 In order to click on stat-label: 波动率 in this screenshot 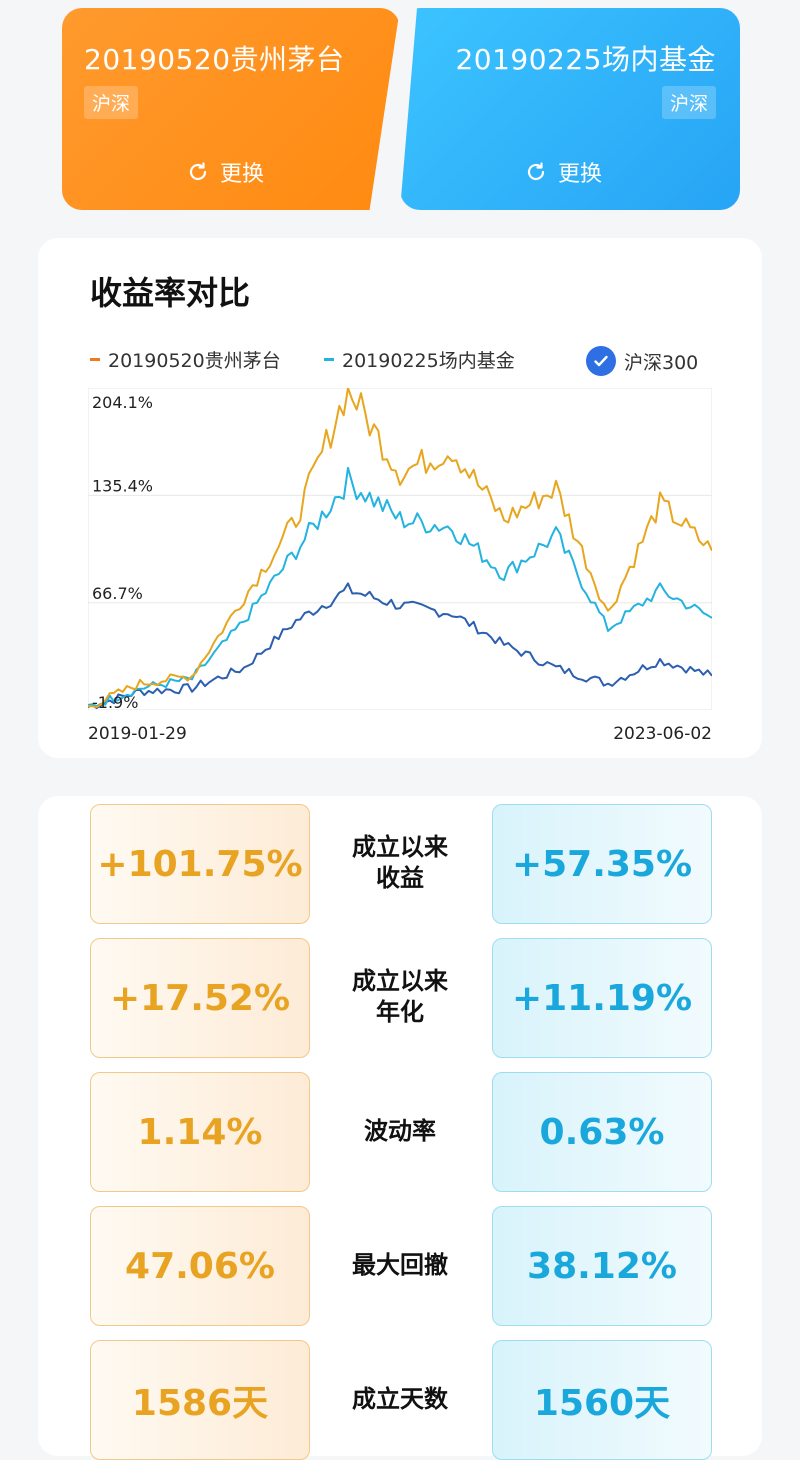, I will do `click(400, 1130)`.